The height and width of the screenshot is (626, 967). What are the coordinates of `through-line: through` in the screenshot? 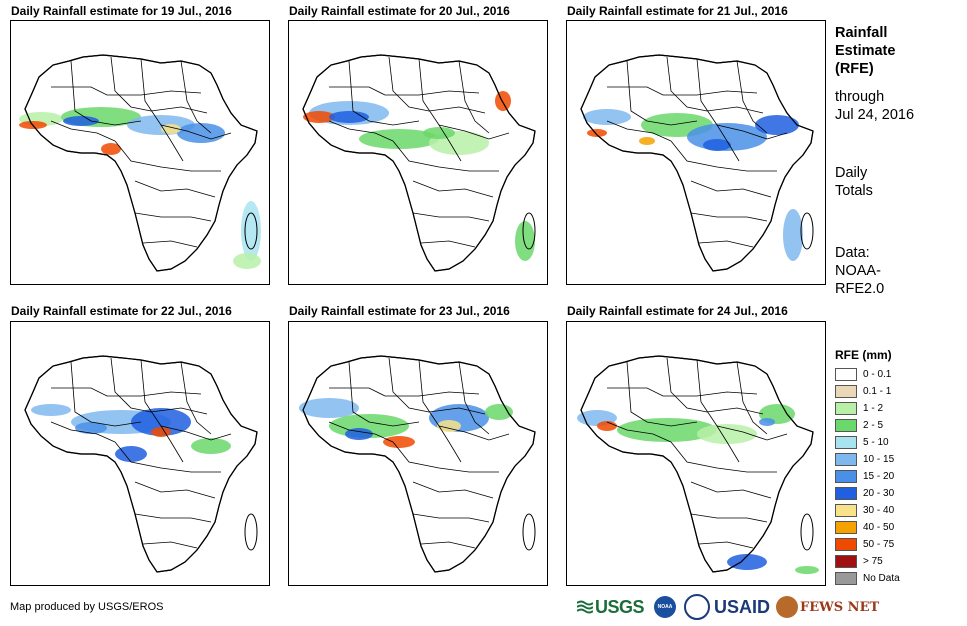 It's located at (860, 97).